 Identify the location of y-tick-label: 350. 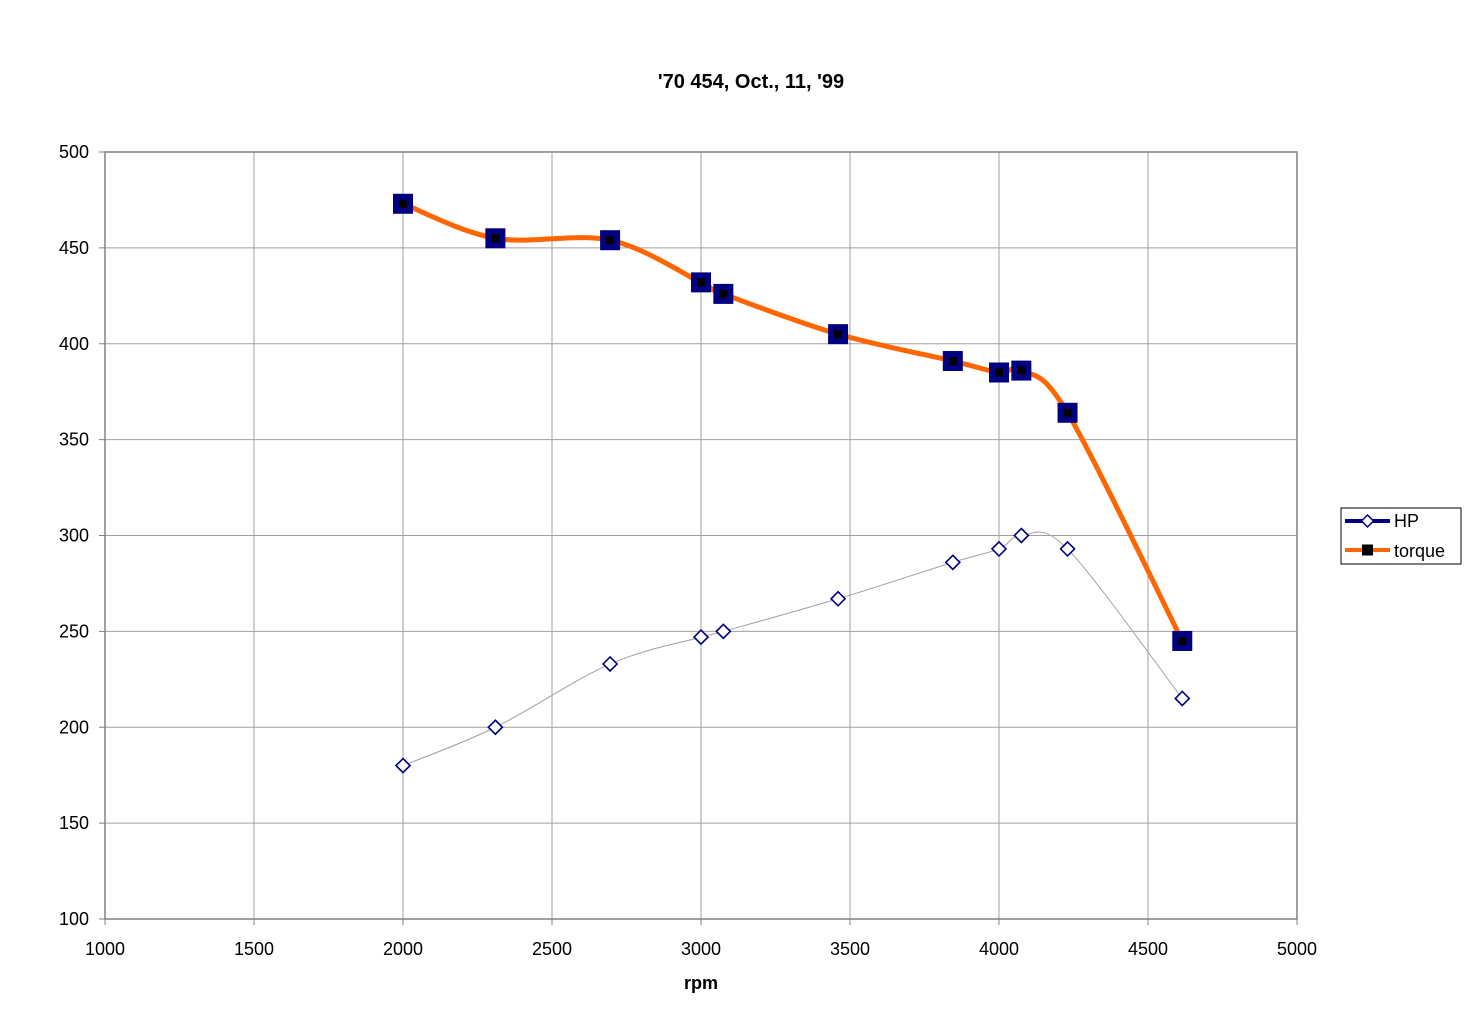
(74, 440).